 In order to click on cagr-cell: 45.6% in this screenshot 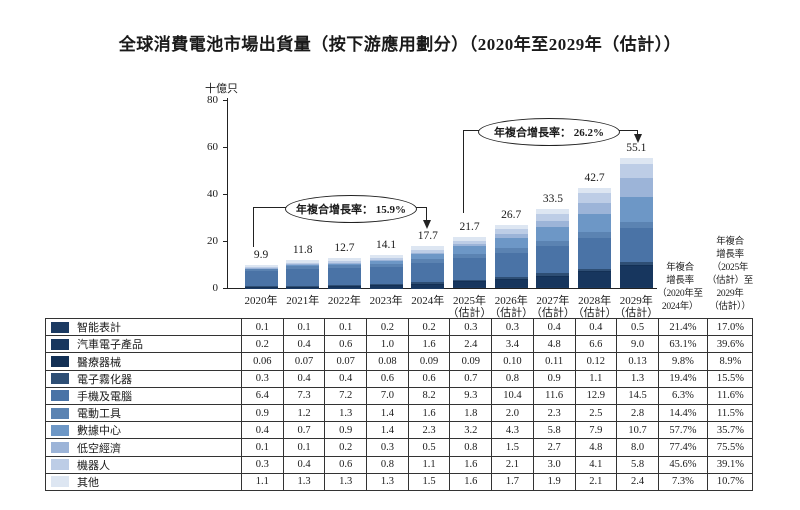, I will do `click(682, 464)`.